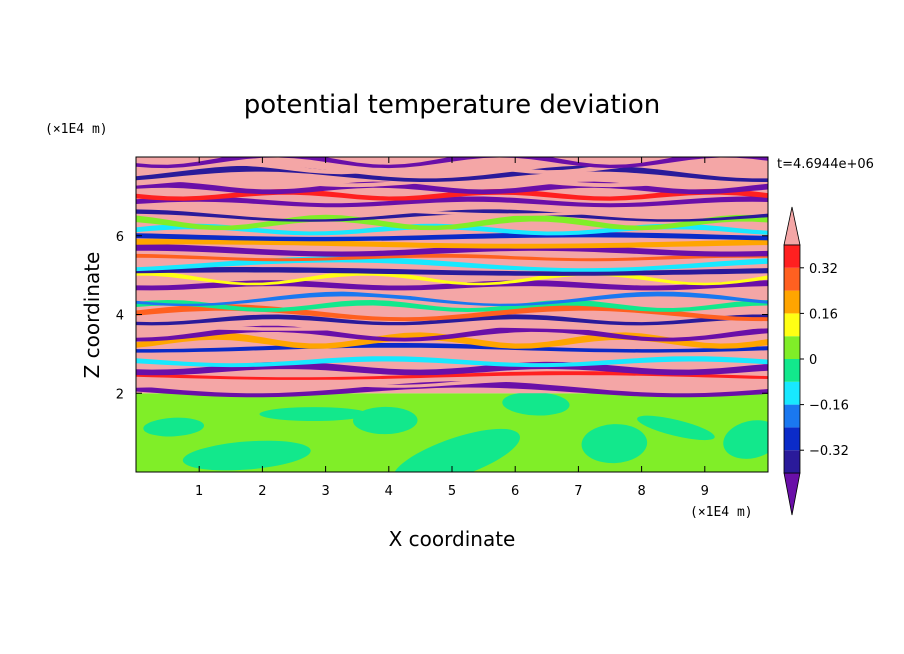  I want to click on colorbar-tick-label: 0.32, so click(823, 269).